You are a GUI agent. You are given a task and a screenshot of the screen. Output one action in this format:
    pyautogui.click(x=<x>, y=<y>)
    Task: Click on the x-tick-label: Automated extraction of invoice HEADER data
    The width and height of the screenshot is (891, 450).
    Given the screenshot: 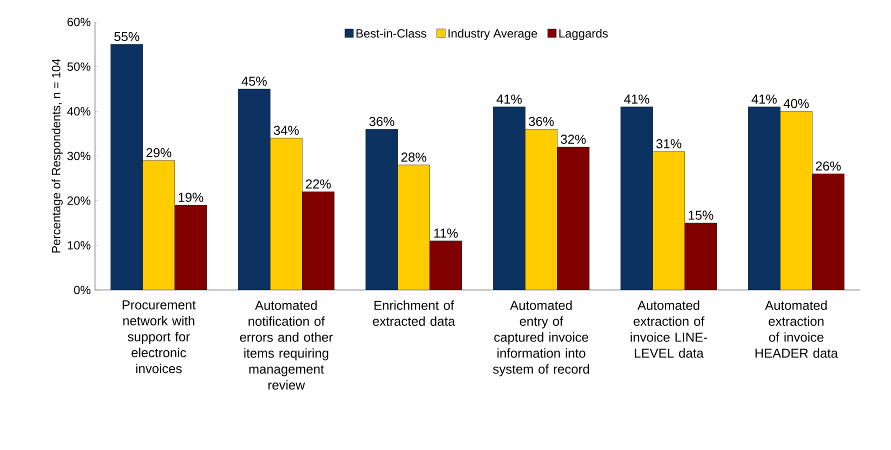 What is the action you would take?
    pyautogui.click(x=797, y=329)
    